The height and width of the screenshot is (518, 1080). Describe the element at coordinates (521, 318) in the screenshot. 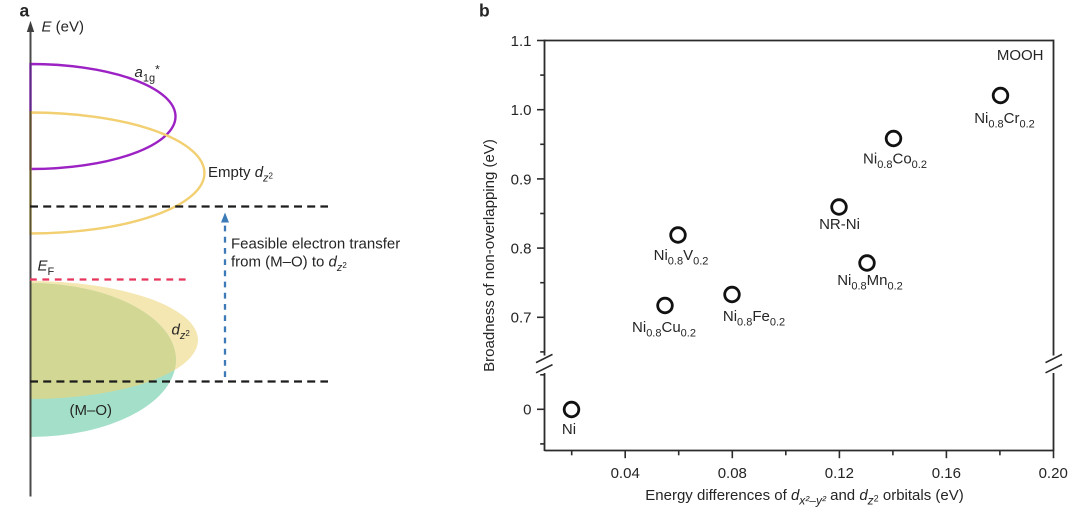

I see `svg-text: 0.7` at that location.